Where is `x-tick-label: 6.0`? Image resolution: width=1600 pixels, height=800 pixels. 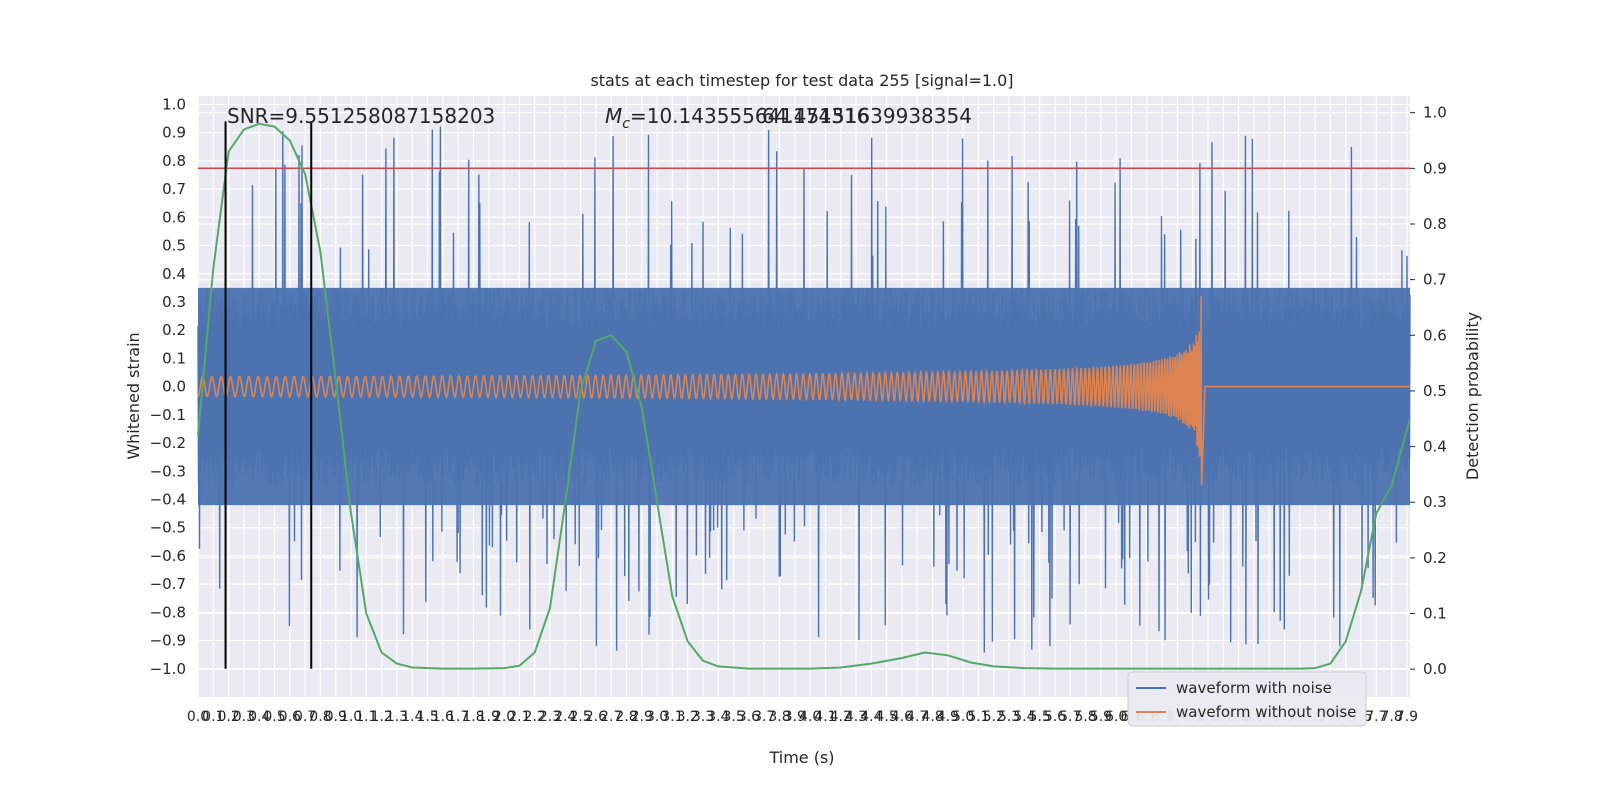 x-tick-label: 6.0 is located at coordinates (1116, 717).